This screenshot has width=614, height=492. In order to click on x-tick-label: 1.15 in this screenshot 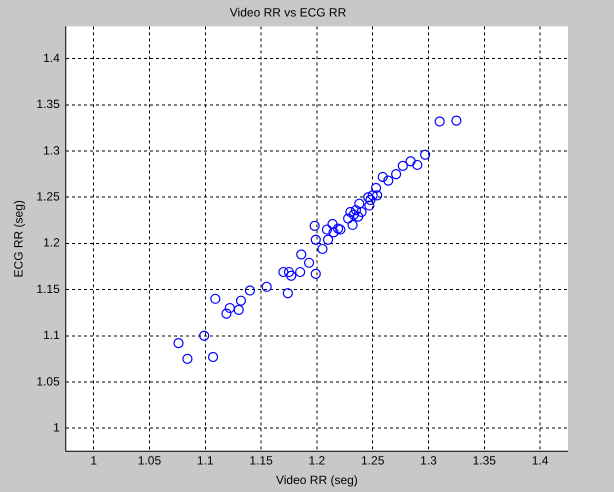, I will do `click(261, 461)`.